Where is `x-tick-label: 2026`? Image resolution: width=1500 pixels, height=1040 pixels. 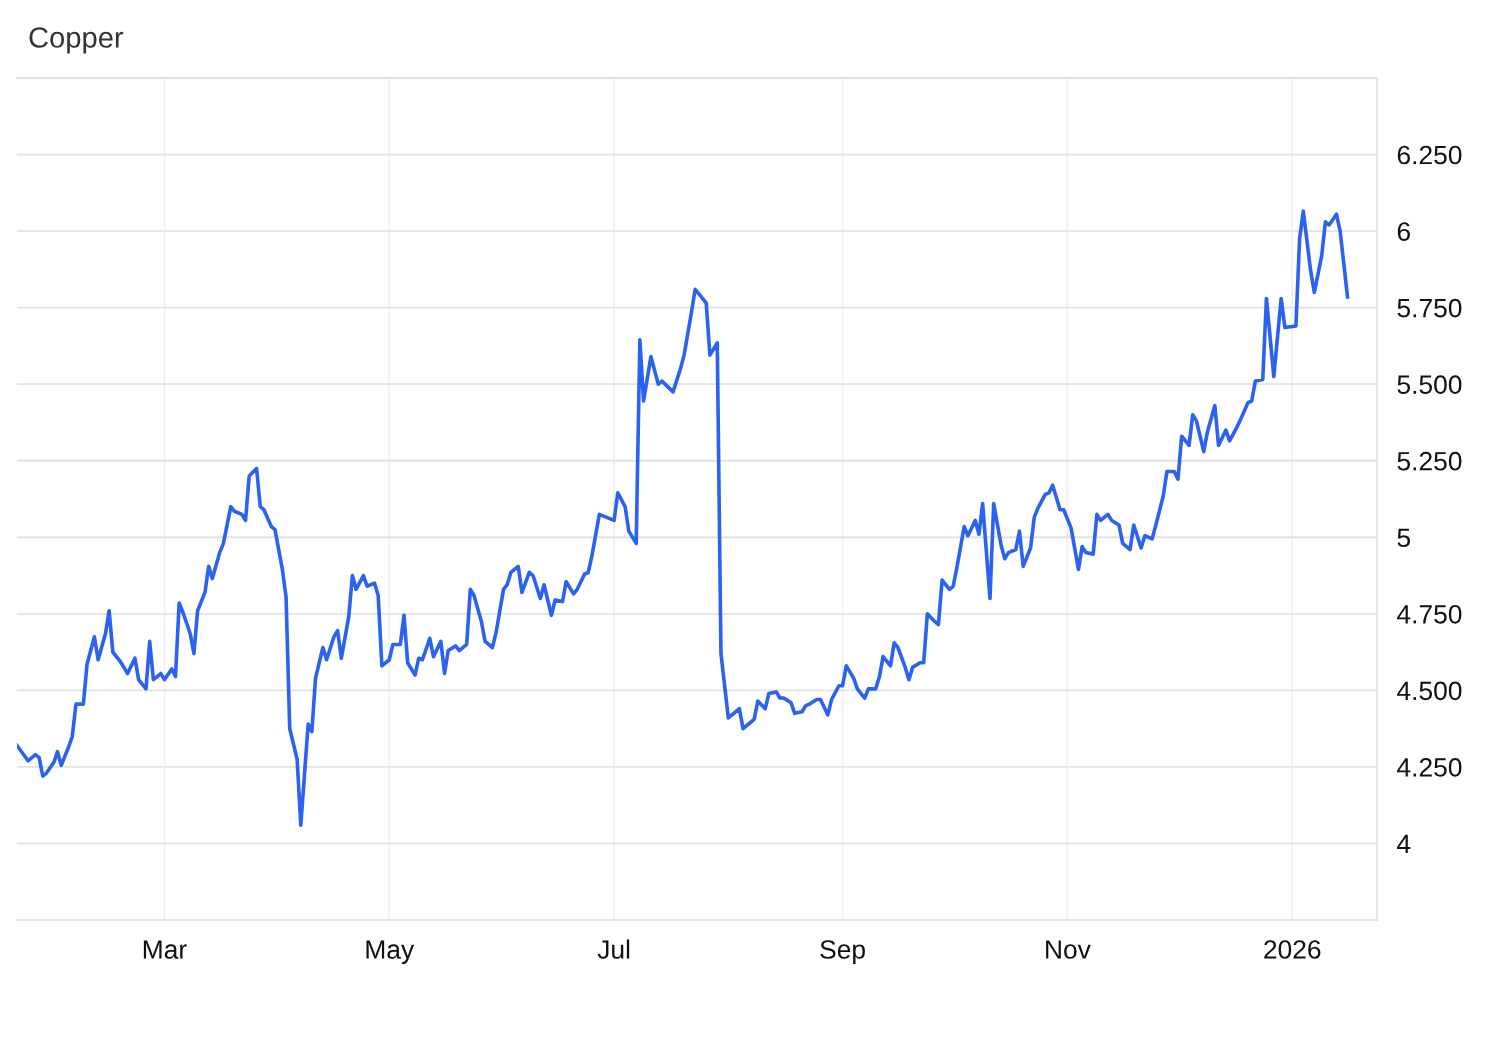 x-tick-label: 2026 is located at coordinates (1292, 949).